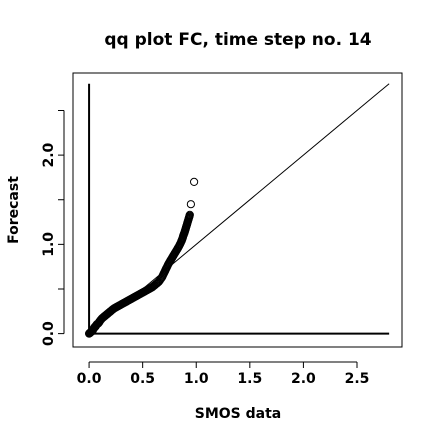  Describe the element at coordinates (141, 257) in the screenshot. I see `data-points` at that location.